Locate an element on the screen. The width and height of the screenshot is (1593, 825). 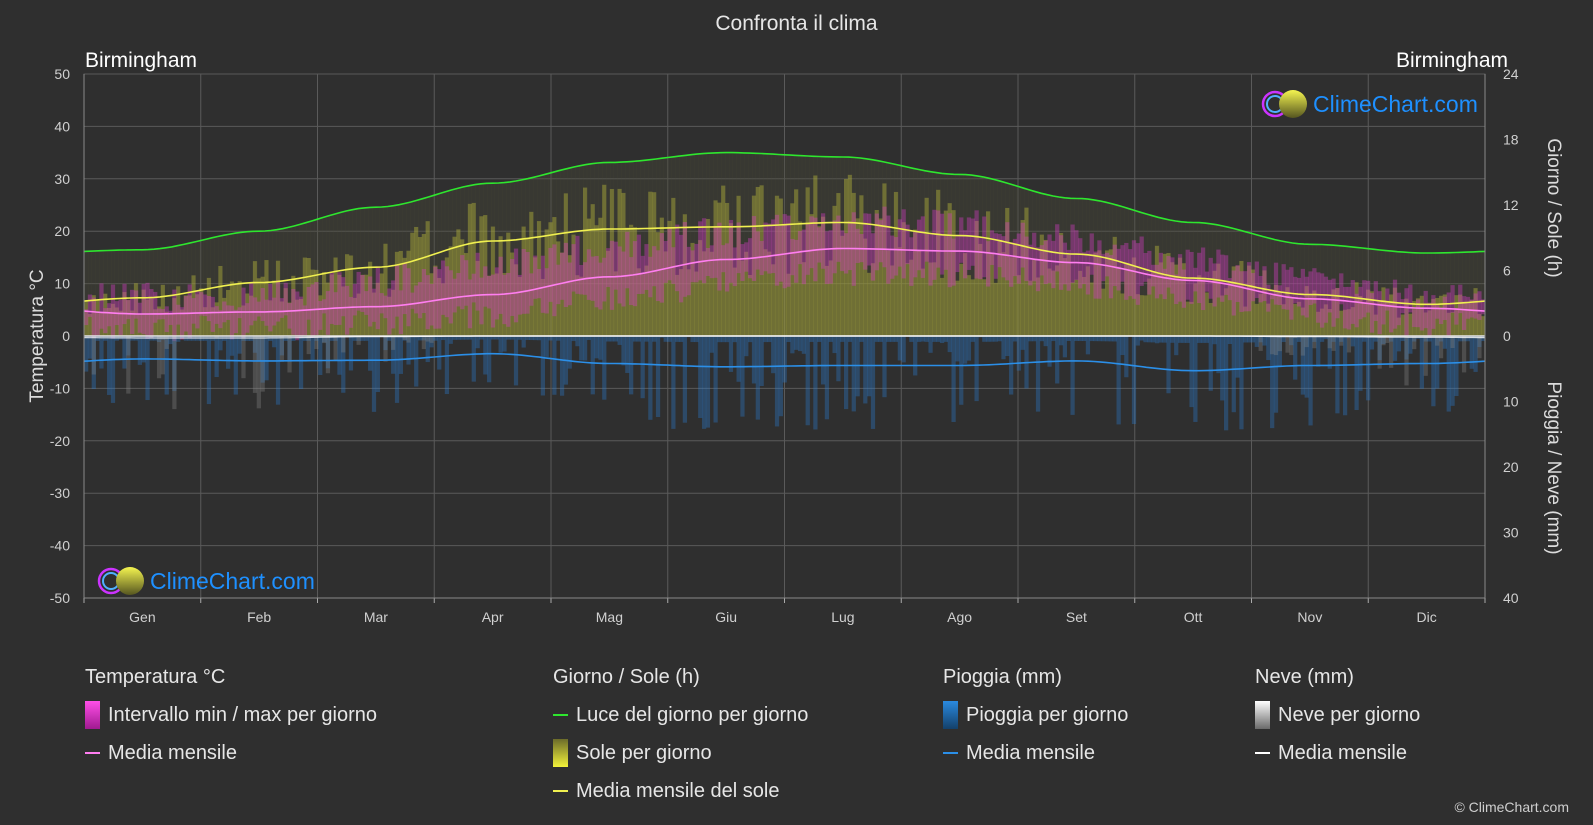
rain-swatch is located at coordinates (950, 715).